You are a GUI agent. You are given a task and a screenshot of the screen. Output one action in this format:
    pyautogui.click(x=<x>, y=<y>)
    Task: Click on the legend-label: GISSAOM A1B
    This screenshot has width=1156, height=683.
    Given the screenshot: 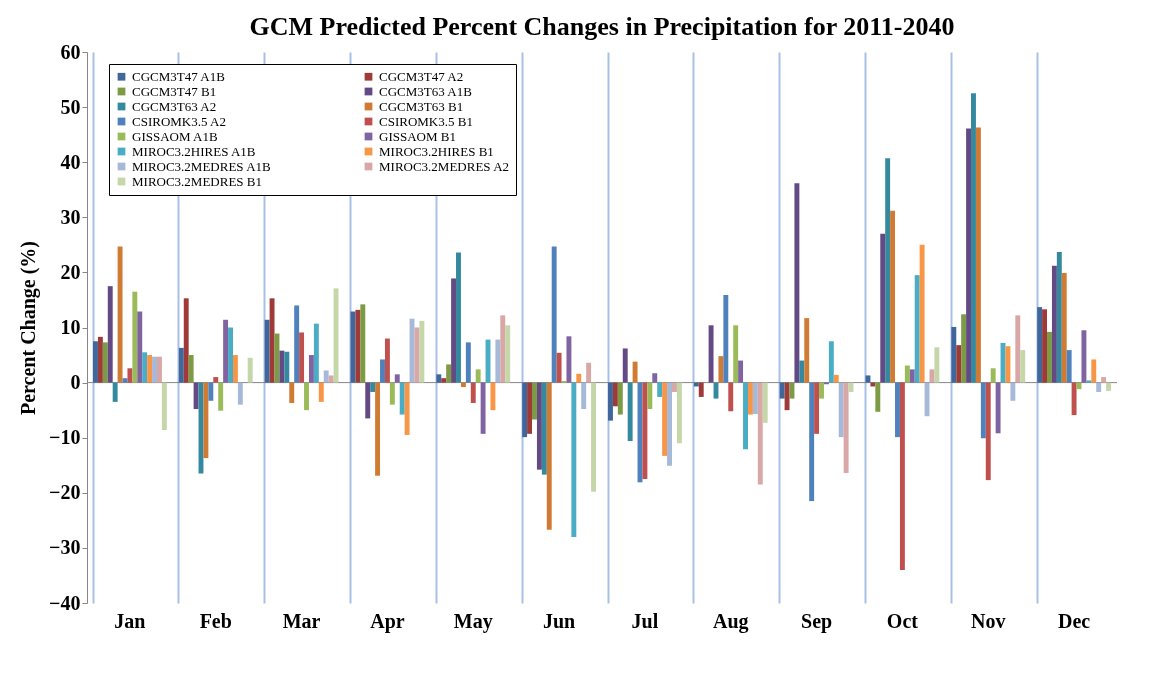 What is the action you would take?
    pyautogui.click(x=175, y=136)
    